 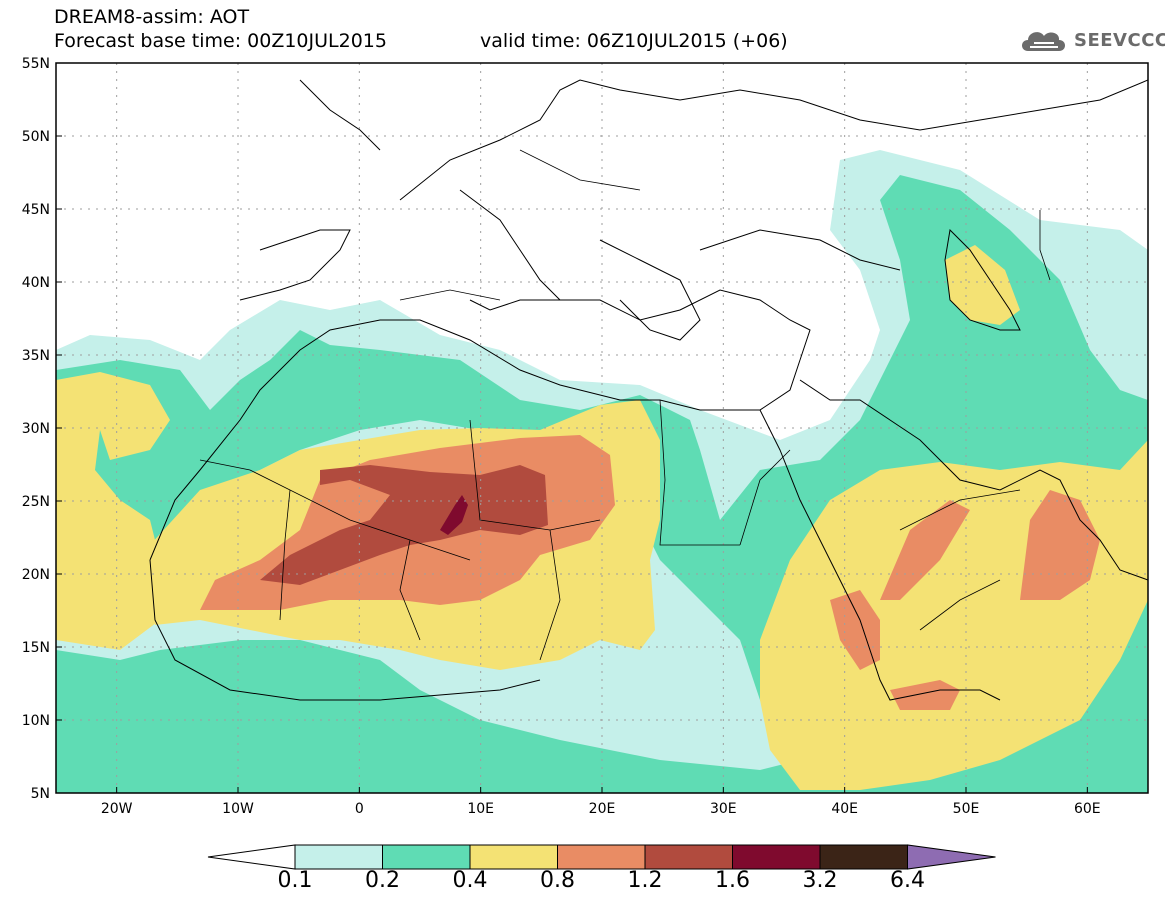 What do you see at coordinates (907, 880) in the screenshot?
I see `colorbar-label: 6.4` at bounding box center [907, 880].